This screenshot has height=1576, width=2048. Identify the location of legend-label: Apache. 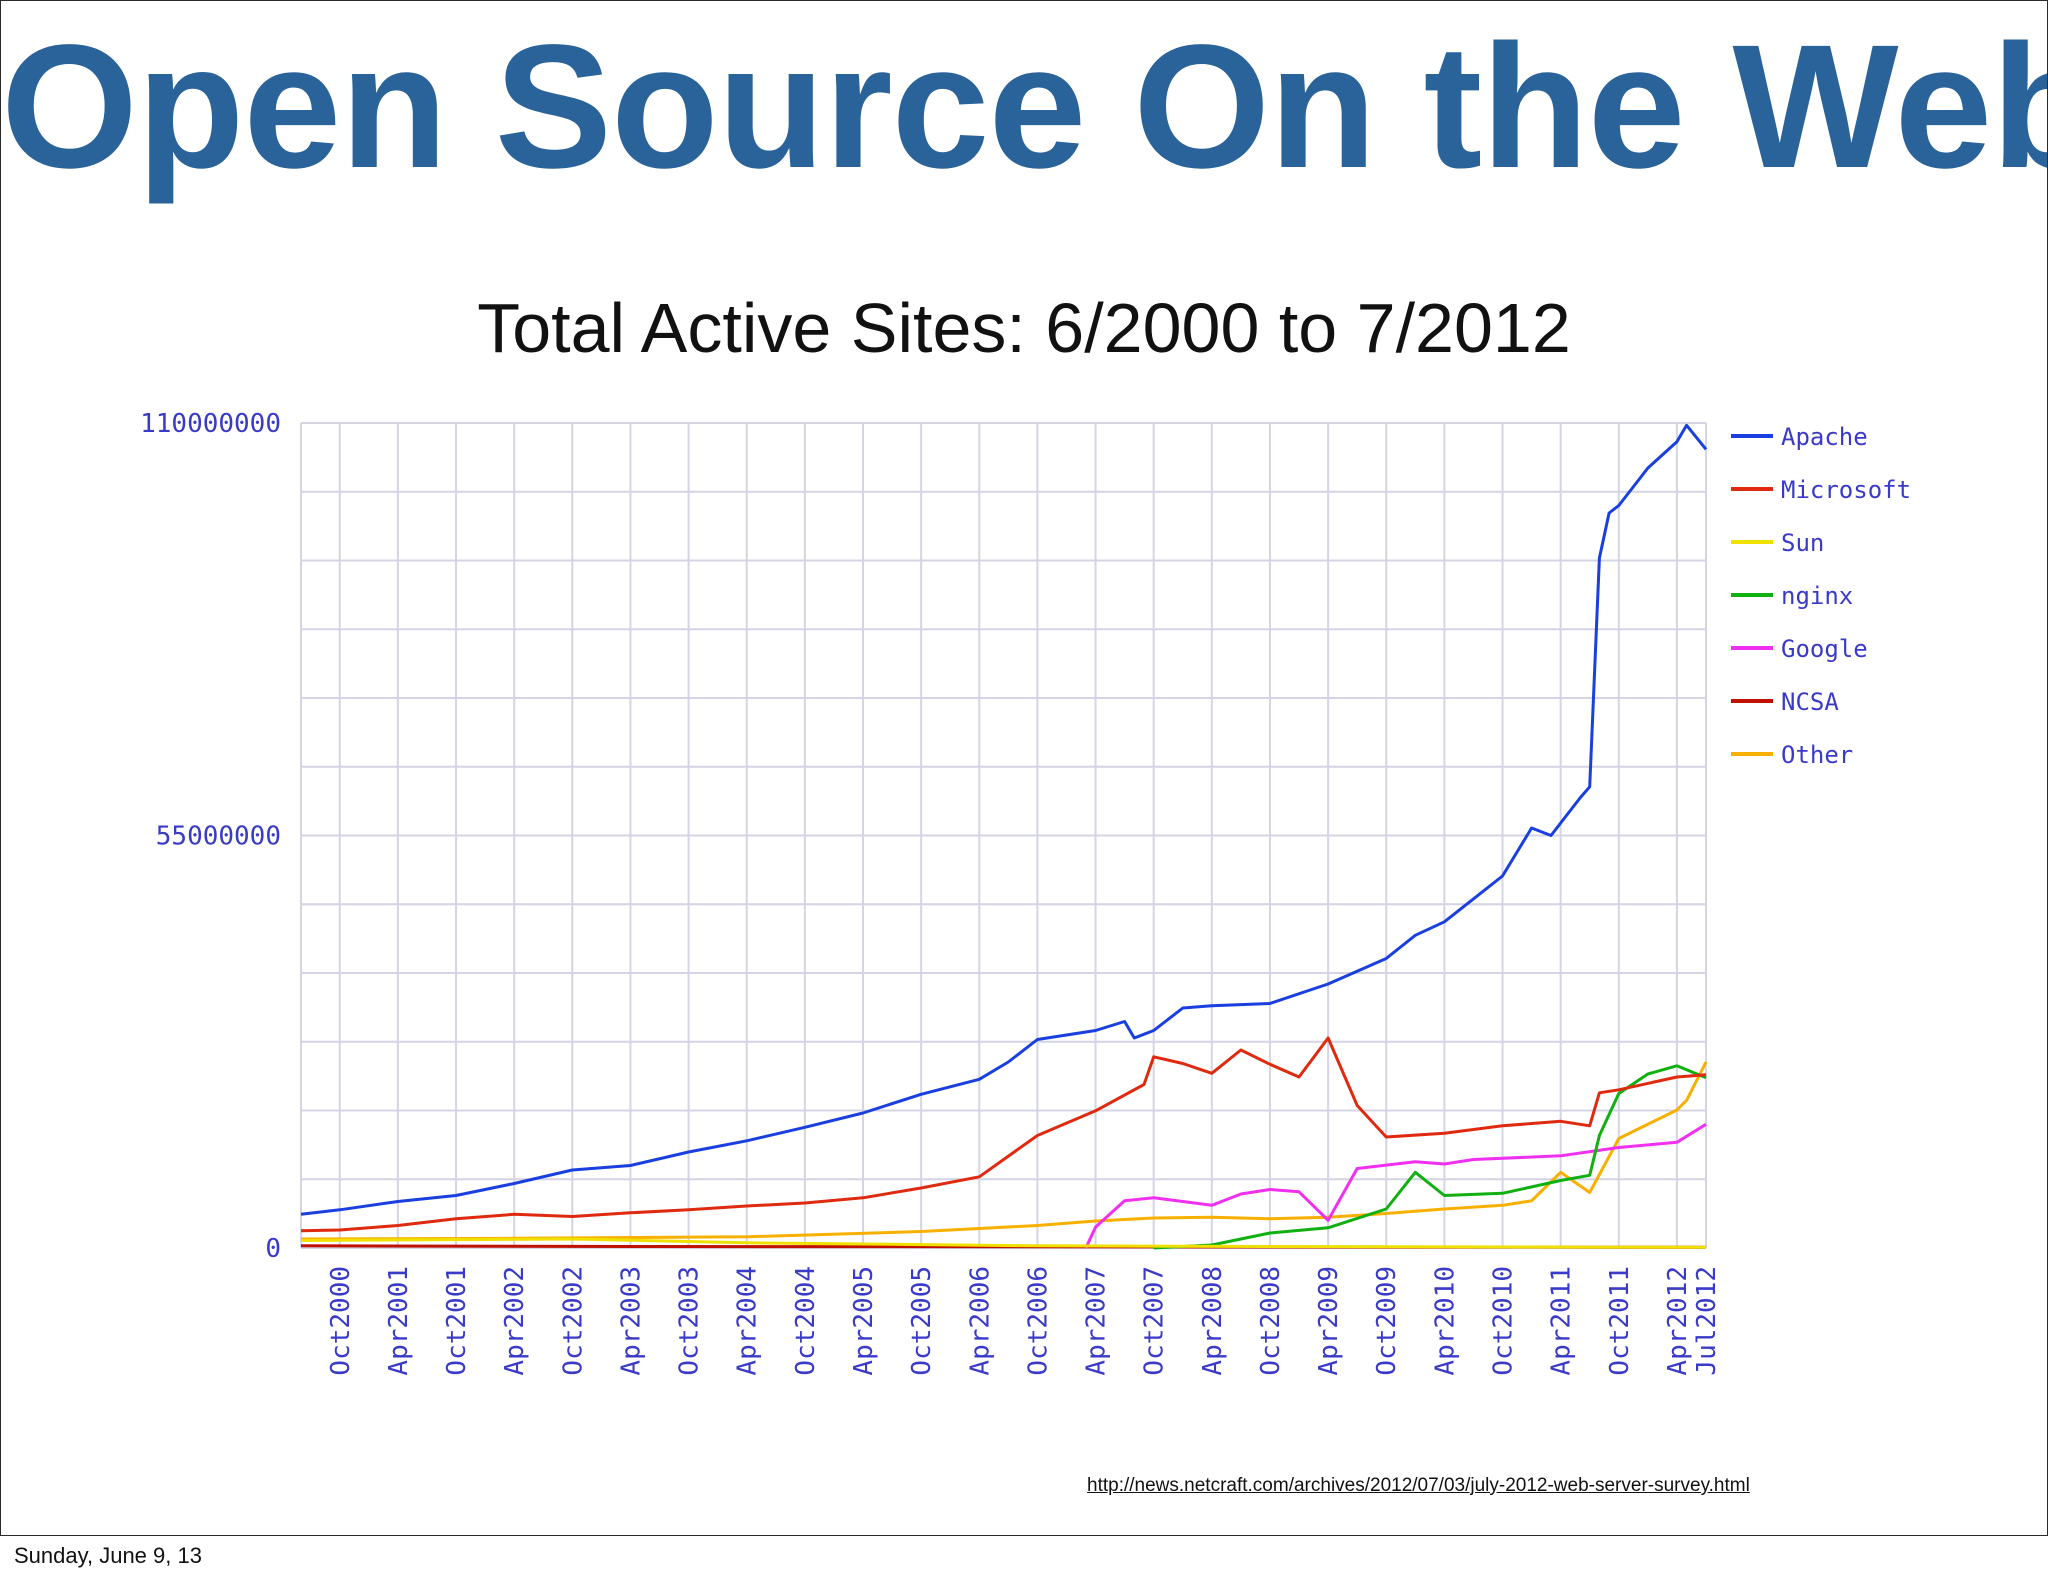
(1824, 437).